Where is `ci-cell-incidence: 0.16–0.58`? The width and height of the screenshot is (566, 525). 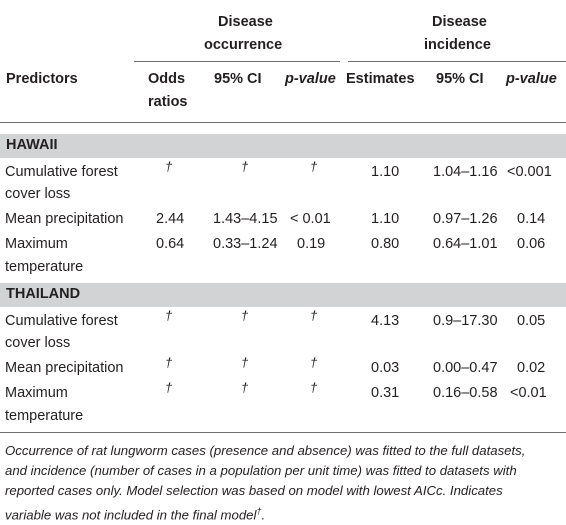
ci-cell-incidence: 0.16–0.58 is located at coordinates (465, 393).